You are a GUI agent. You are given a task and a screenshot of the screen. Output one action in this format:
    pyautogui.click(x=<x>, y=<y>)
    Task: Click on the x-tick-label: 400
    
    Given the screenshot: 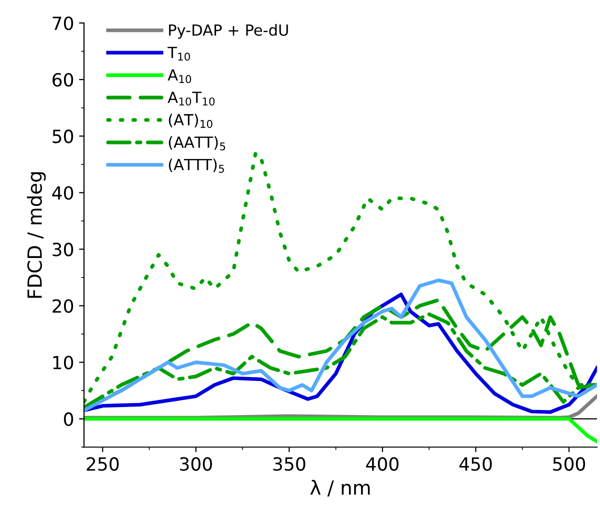 What is the action you would take?
    pyautogui.click(x=382, y=464)
    